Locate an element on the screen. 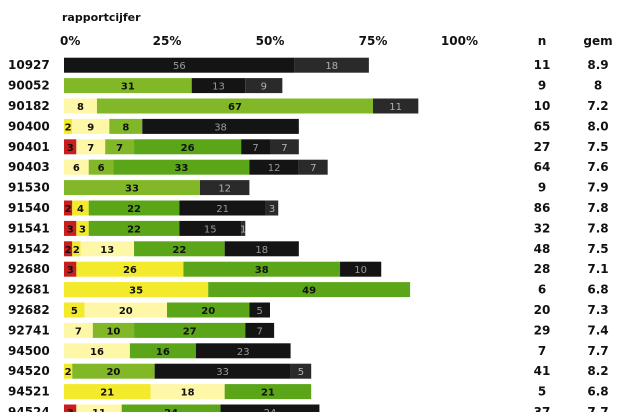 This screenshot has height=412, width=621. bar-row: 94500 16 16 23 7 7.7 is located at coordinates (308, 351).